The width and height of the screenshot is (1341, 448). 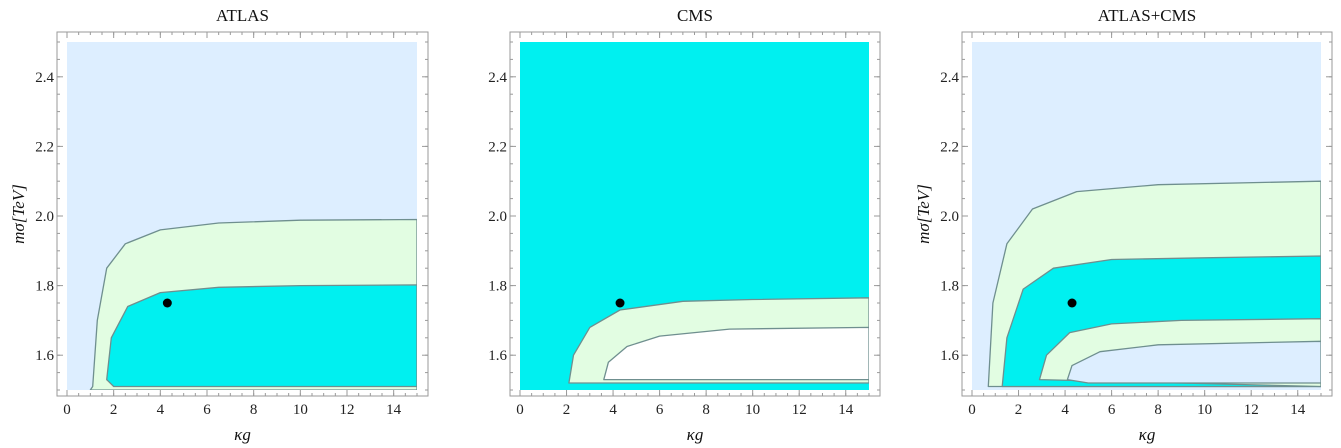 What do you see at coordinates (695, 15) in the screenshot?
I see `panel-title: CMS` at bounding box center [695, 15].